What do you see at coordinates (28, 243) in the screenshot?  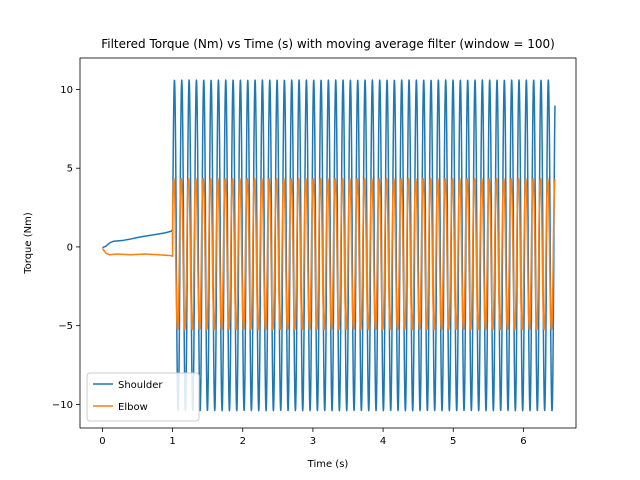 I see `y-axis-label: Torque (Nm)` at bounding box center [28, 243].